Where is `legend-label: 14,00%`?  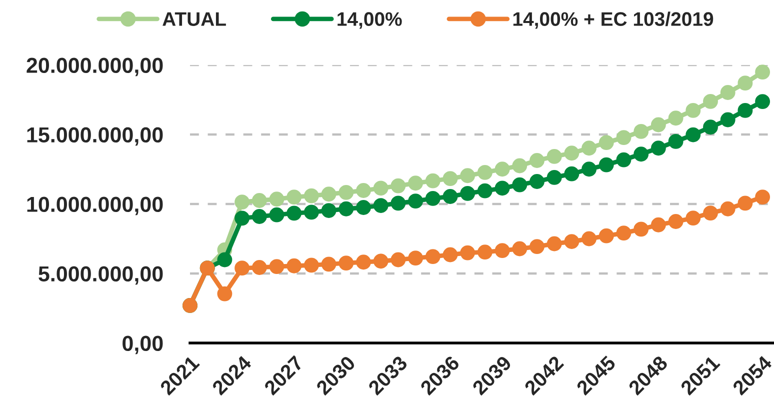
legend-label: 14,00% is located at coordinates (370, 20).